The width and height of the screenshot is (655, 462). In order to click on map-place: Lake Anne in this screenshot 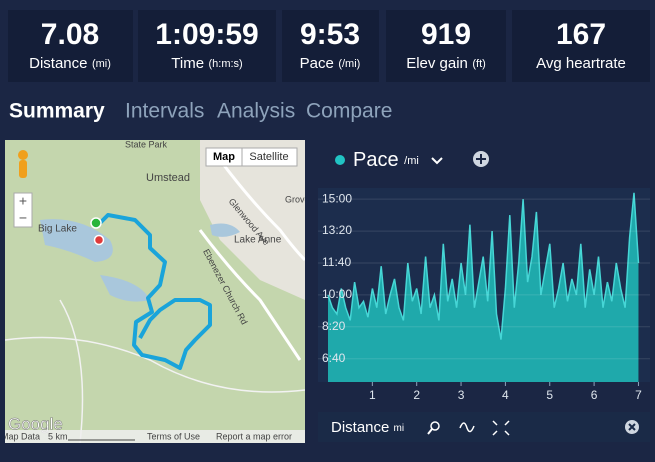, I will do `click(258, 240)`.